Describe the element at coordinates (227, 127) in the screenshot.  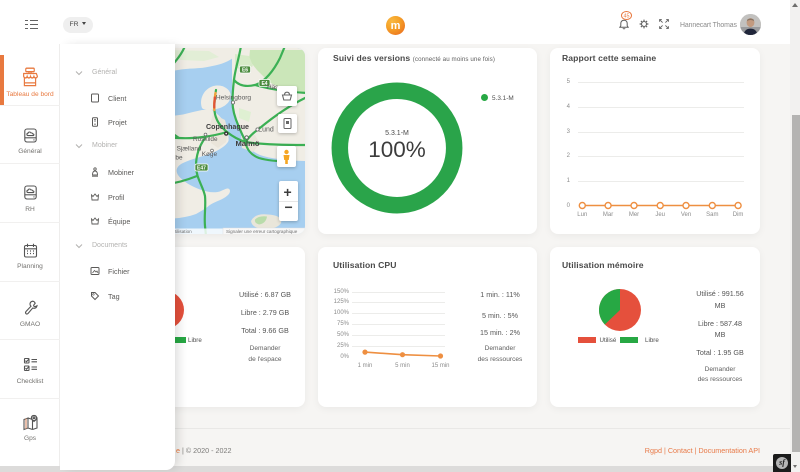
I see `svg-text: Copenhague` at that location.